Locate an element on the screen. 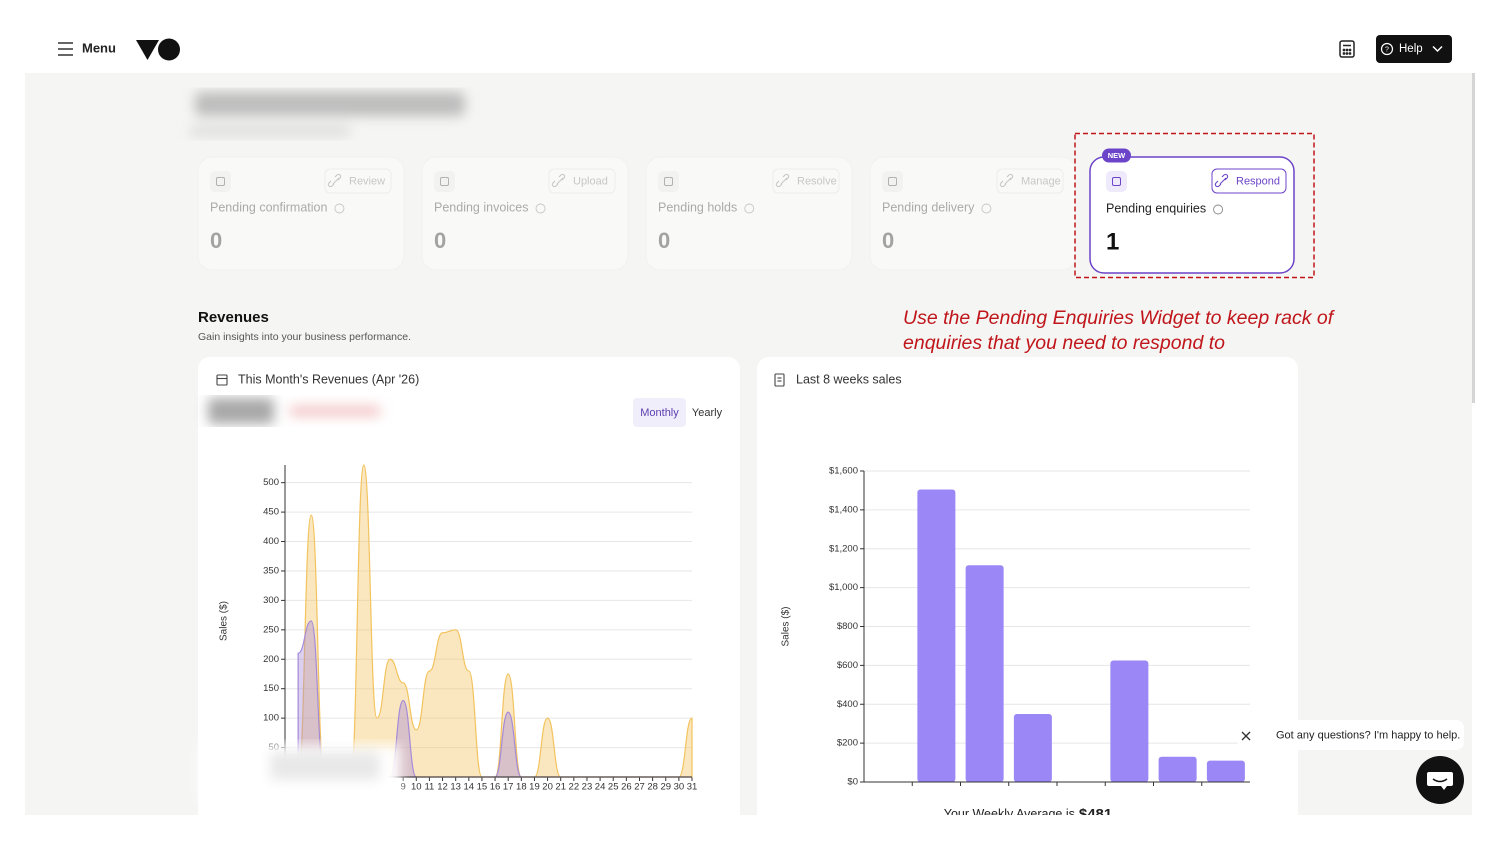 The image size is (1500, 849). y-tick-label: $1,600 is located at coordinates (843, 471).